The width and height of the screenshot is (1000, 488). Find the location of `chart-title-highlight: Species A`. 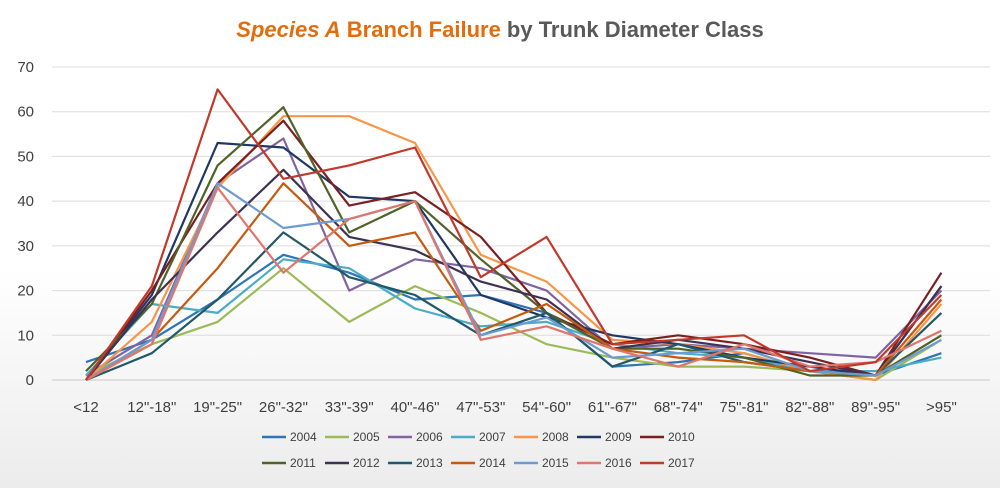

chart-title-highlight: Species A is located at coordinates (288, 29).